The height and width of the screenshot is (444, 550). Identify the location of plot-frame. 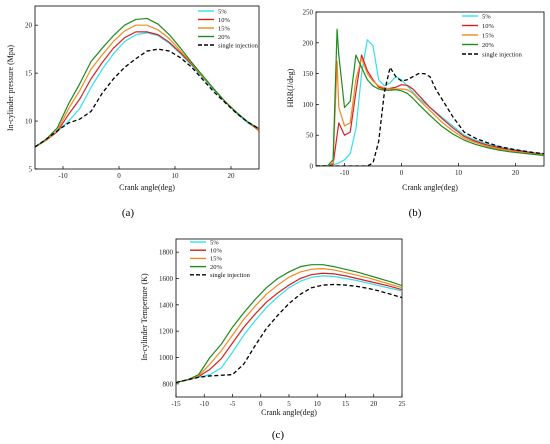
(430, 89).